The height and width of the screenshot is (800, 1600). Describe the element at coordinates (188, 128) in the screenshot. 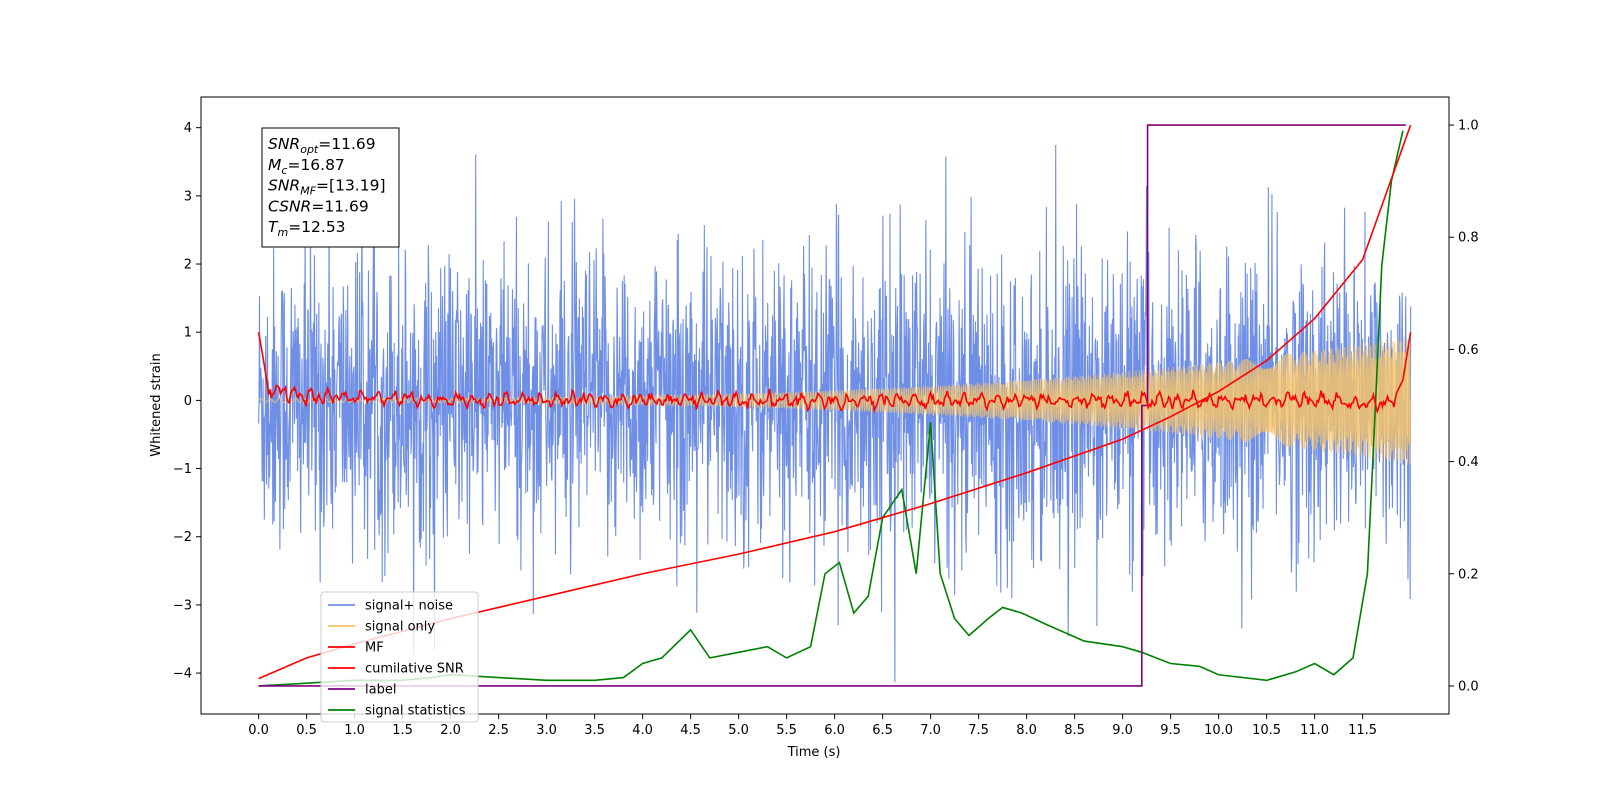

I see `y-tick-label: 4` at that location.